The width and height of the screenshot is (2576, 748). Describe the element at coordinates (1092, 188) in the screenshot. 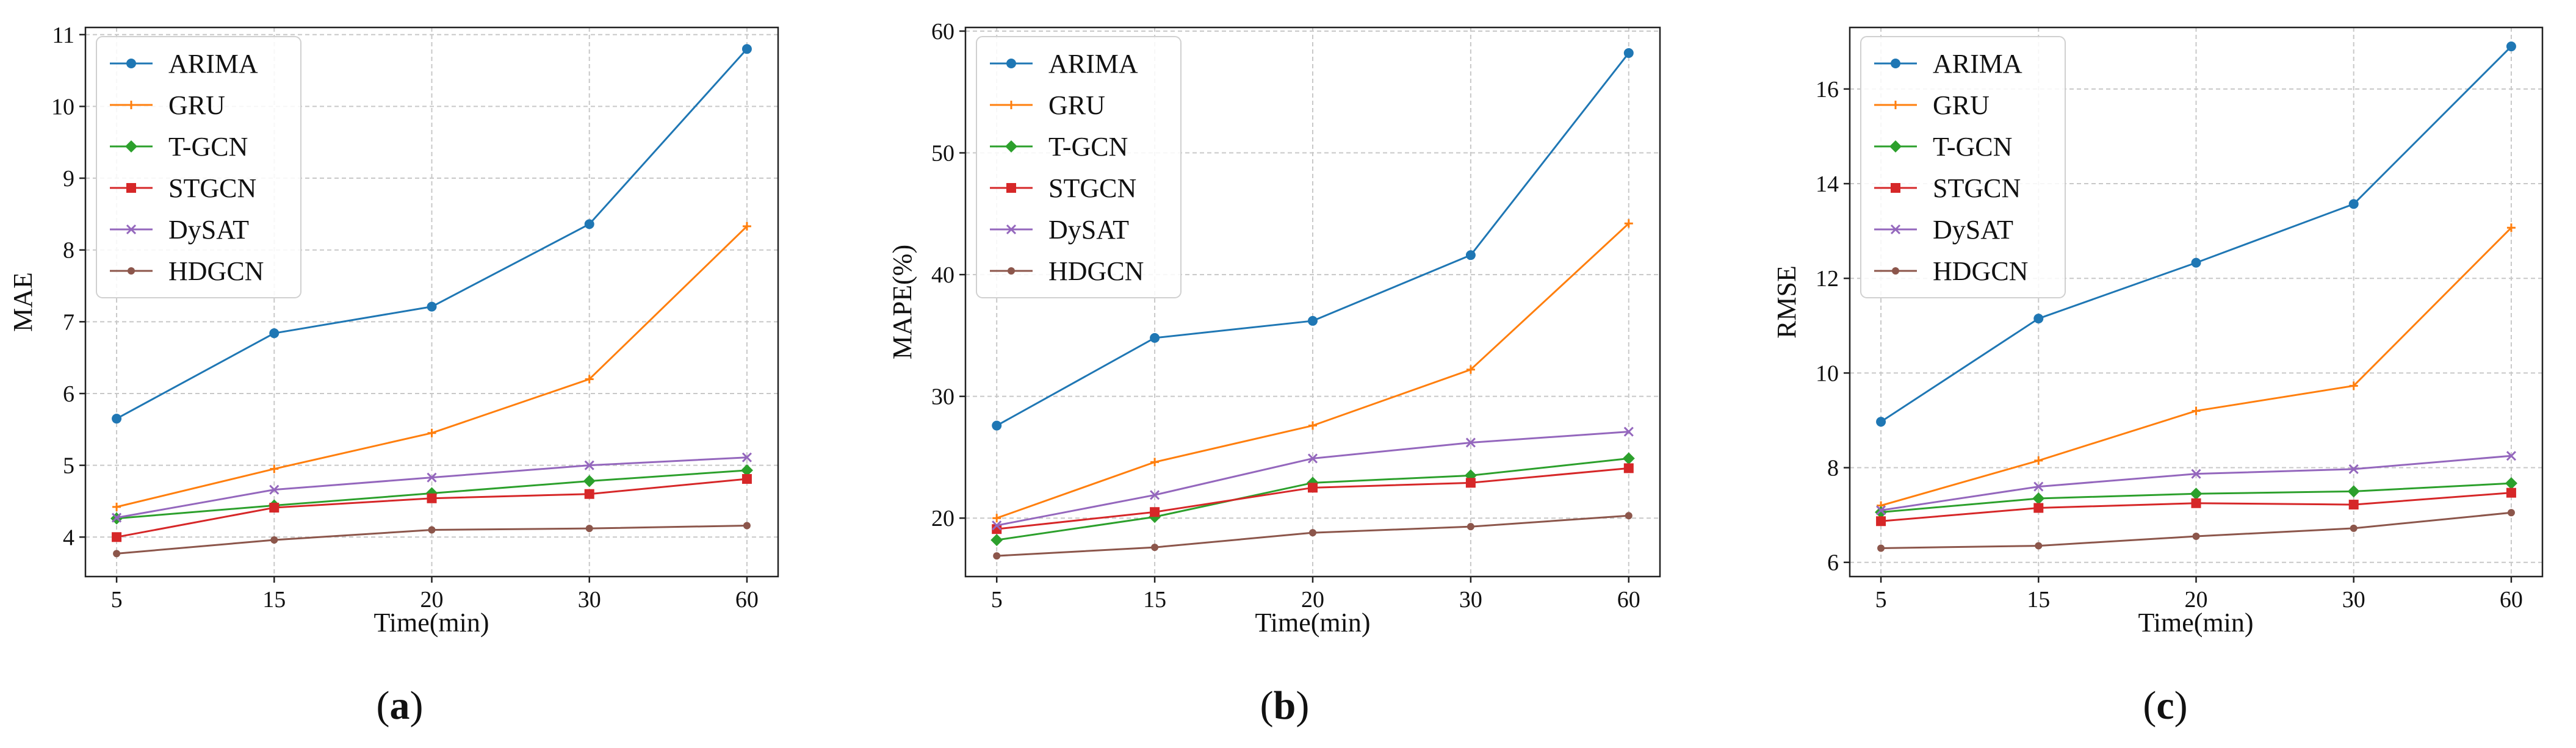

I see `legend-label: STGCN` at that location.